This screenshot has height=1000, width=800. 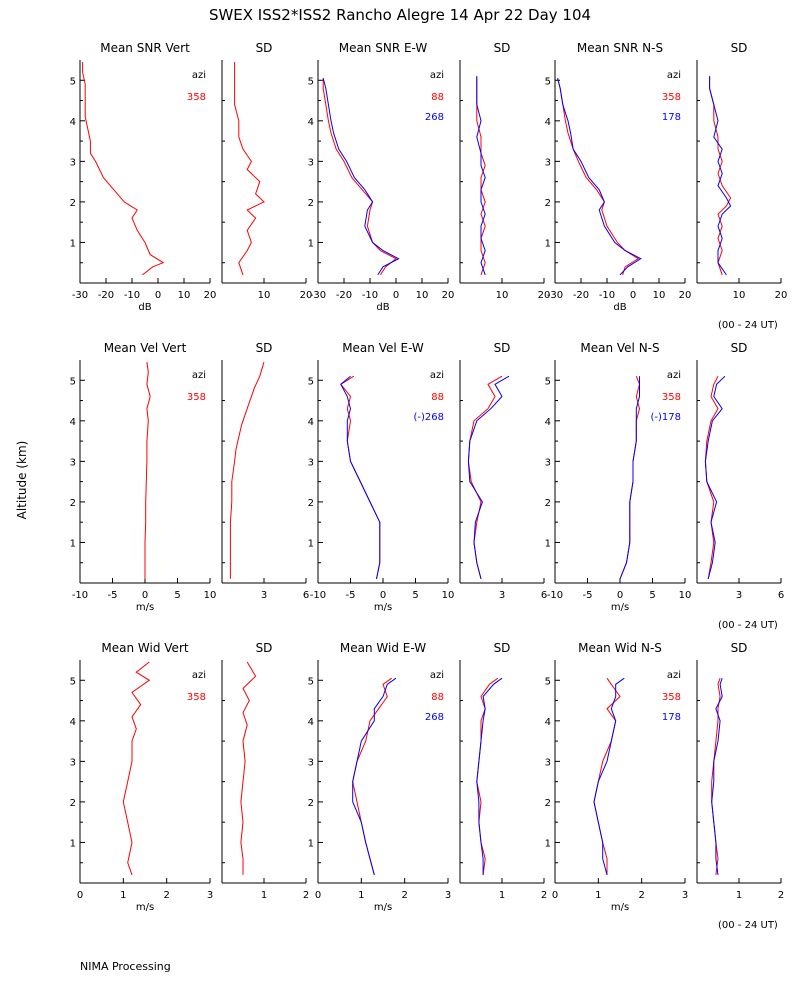 I want to click on panel-title: Mean Wid Vert, so click(x=144, y=648).